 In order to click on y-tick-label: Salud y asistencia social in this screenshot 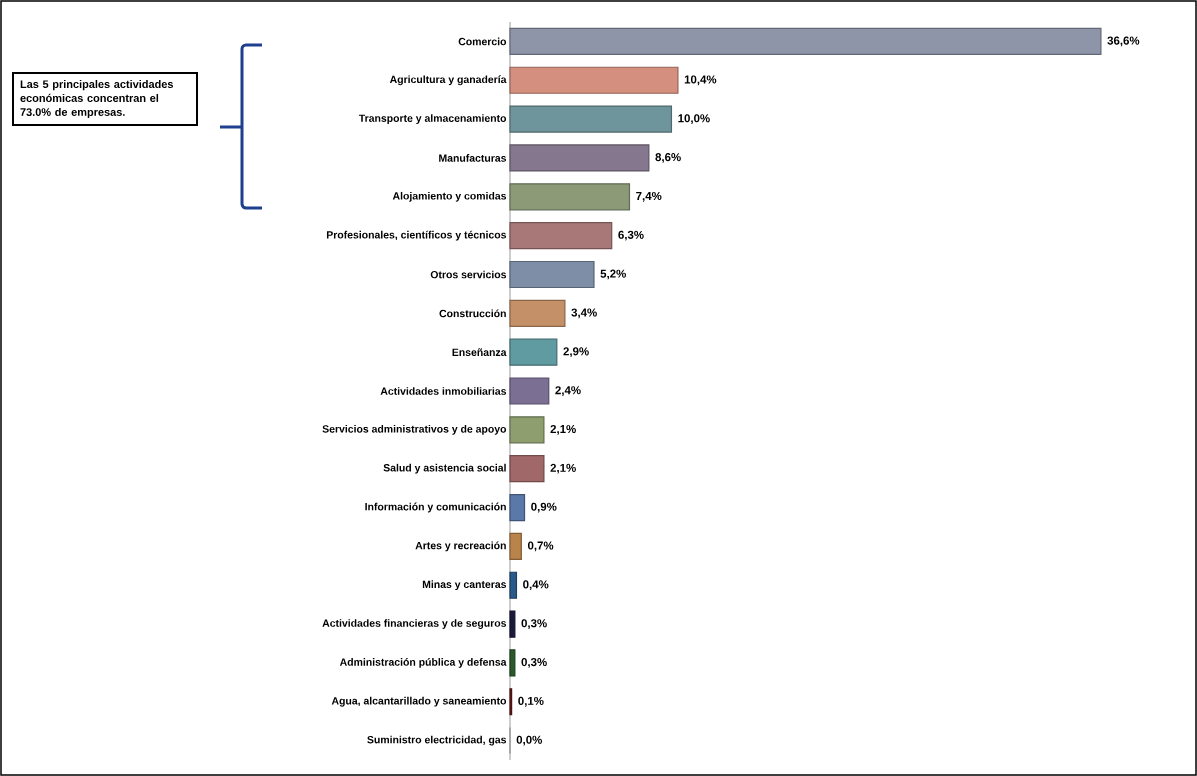, I will do `click(444, 468)`.